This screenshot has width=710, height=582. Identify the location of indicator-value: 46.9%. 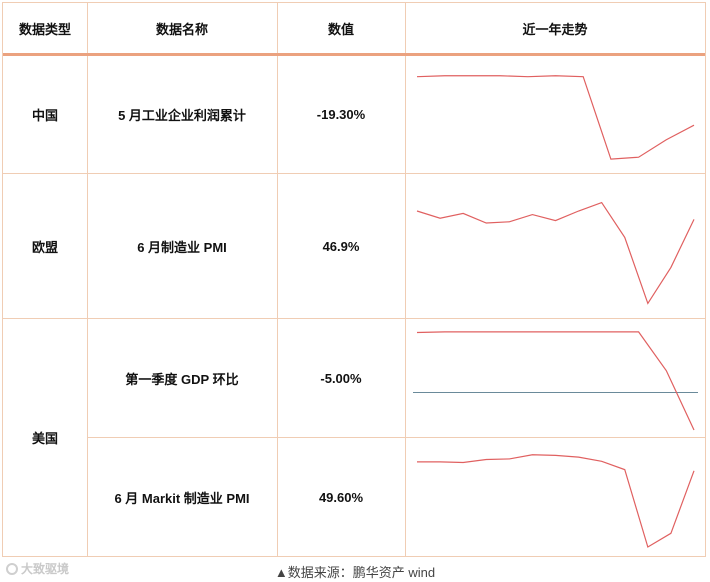
(341, 246).